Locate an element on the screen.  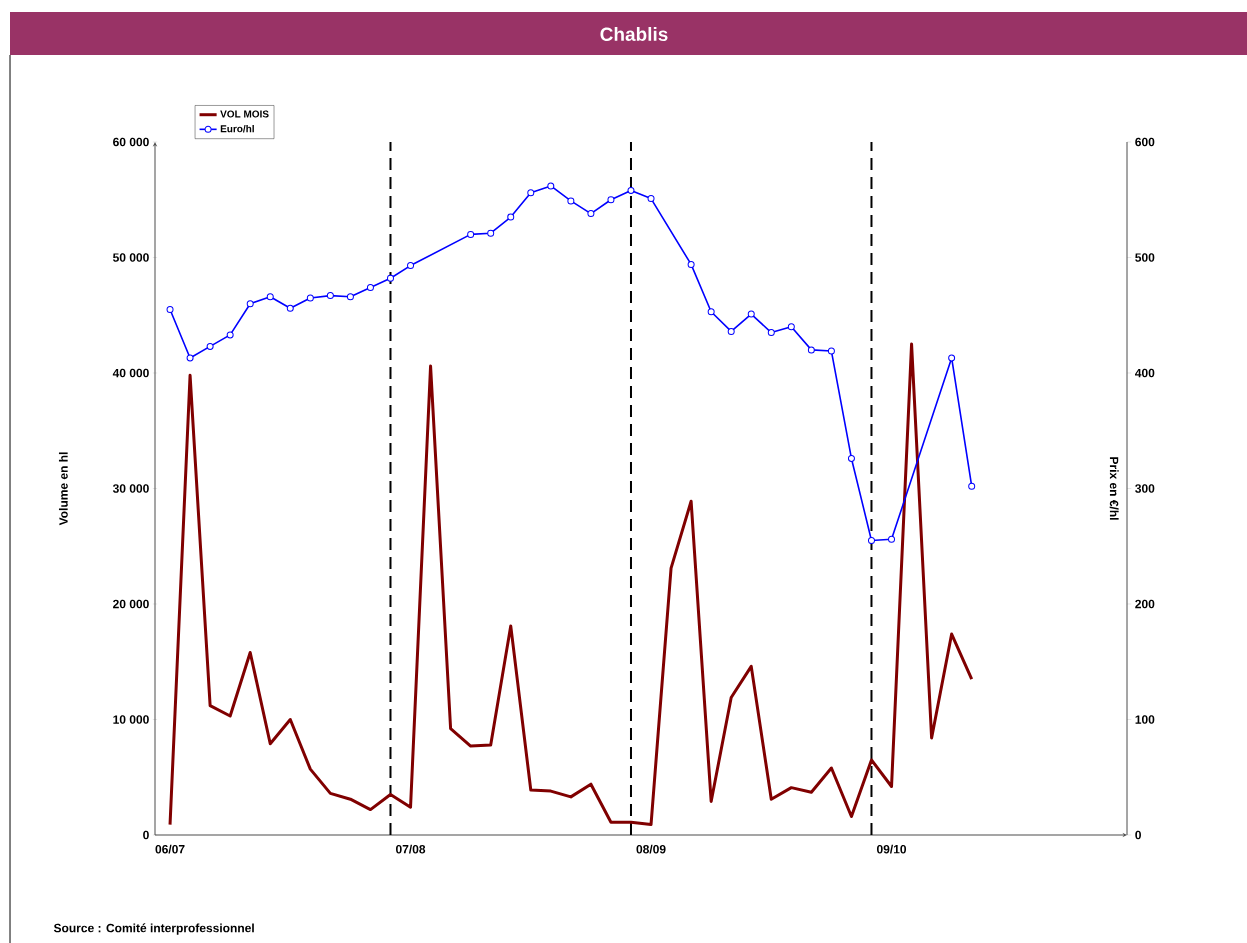
y-tick-label: 10 000 is located at coordinates (131, 719).